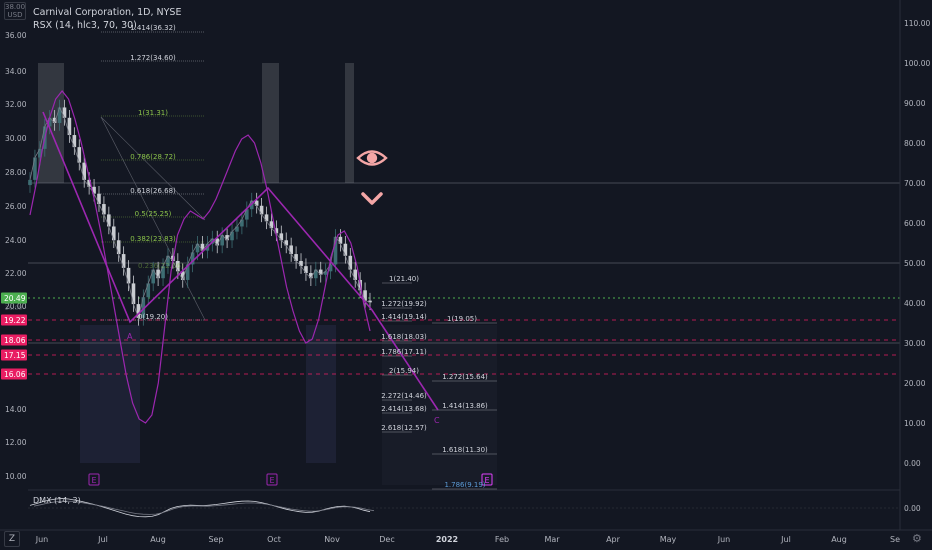  I want to click on chevron-down-icon, so click(372, 198).